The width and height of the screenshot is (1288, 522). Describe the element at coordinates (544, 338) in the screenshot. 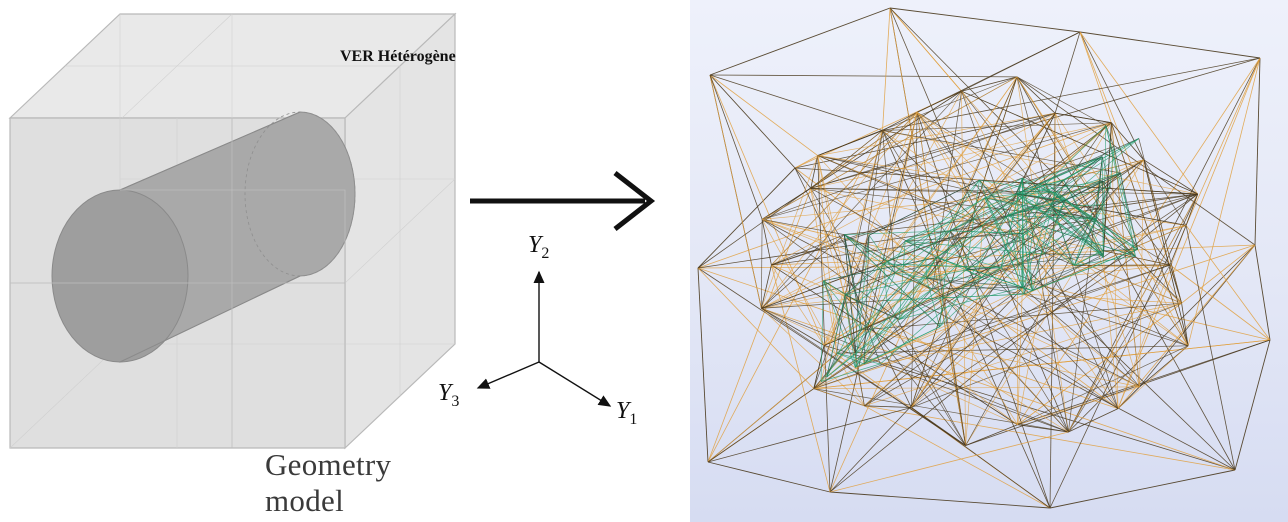

I see `axes-triad-drawing` at that location.